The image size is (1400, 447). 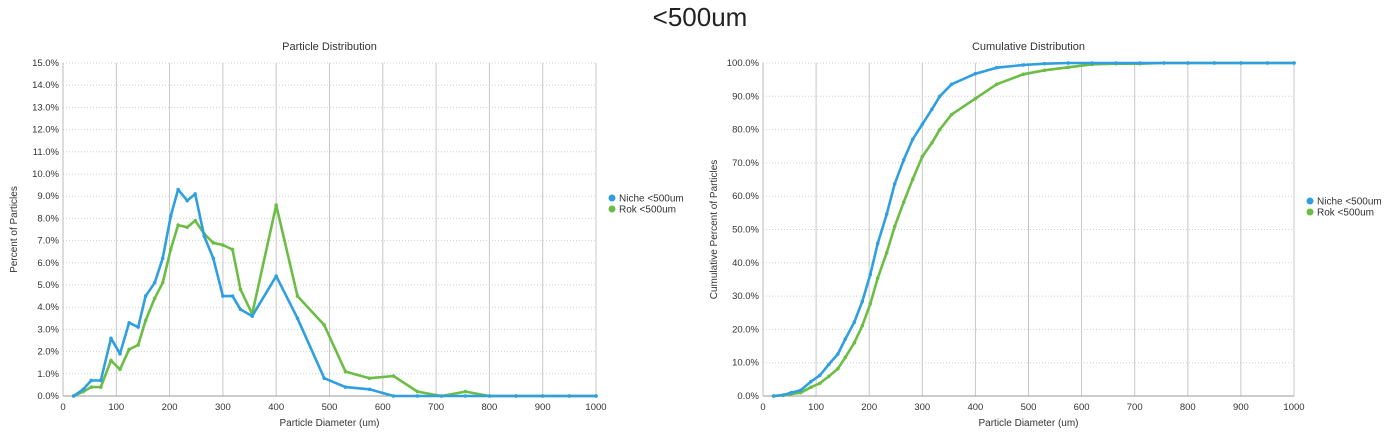 I want to click on y-tick-label: 80.0%, so click(x=745, y=130).